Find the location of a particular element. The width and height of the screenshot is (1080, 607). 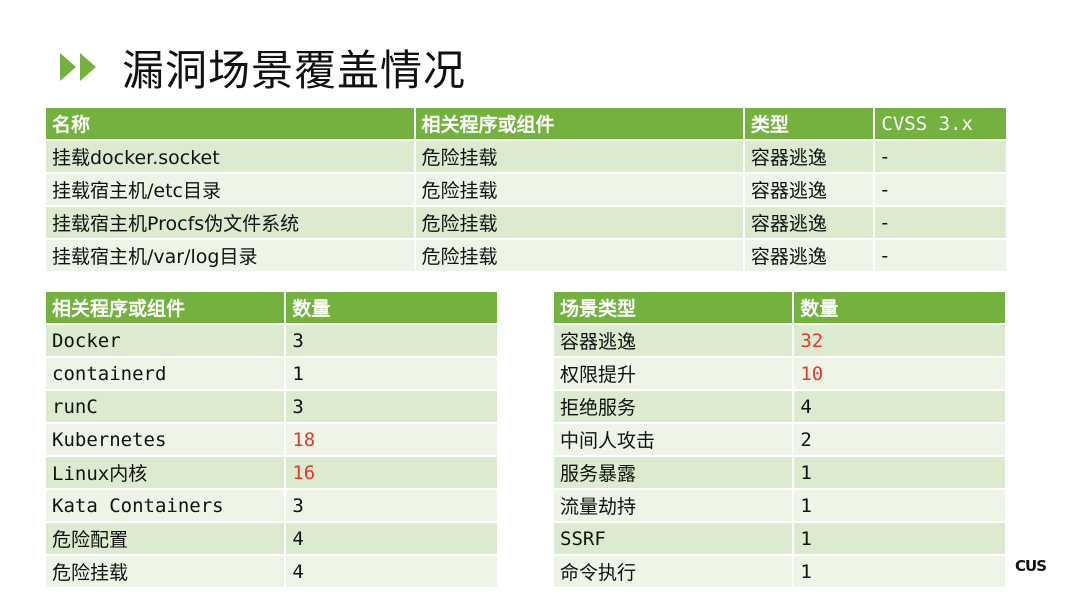

table-row: 流量劫持 1 is located at coordinates (779, 505).